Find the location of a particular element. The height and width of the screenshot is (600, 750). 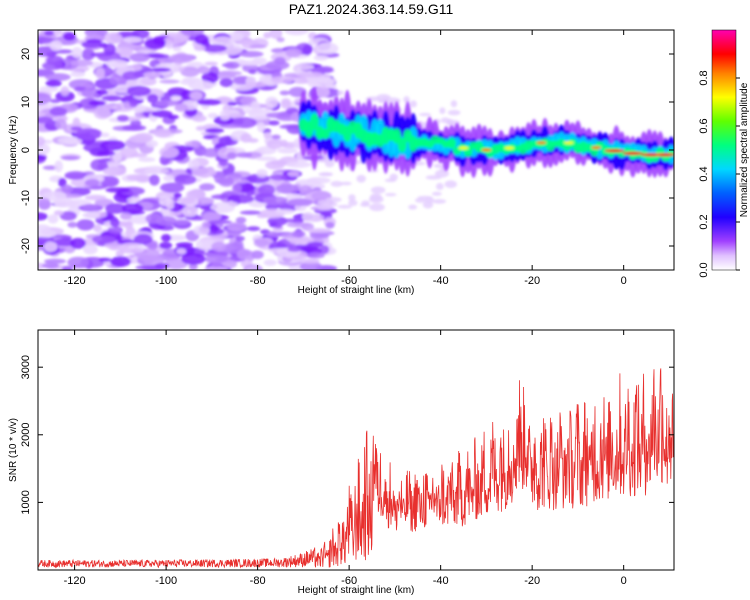

x-tick-label: -80 is located at coordinates (258, 581).